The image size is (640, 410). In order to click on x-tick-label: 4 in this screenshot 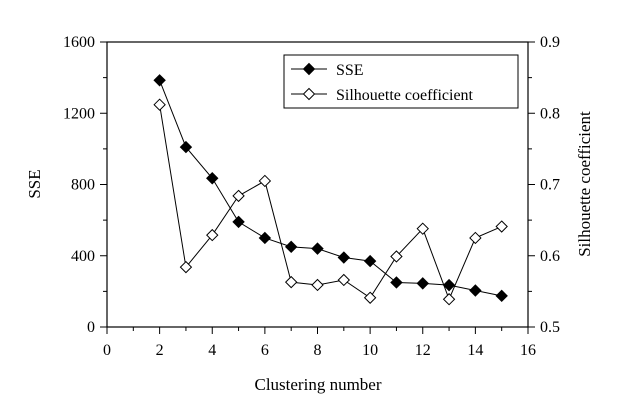, I will do `click(212, 350)`.